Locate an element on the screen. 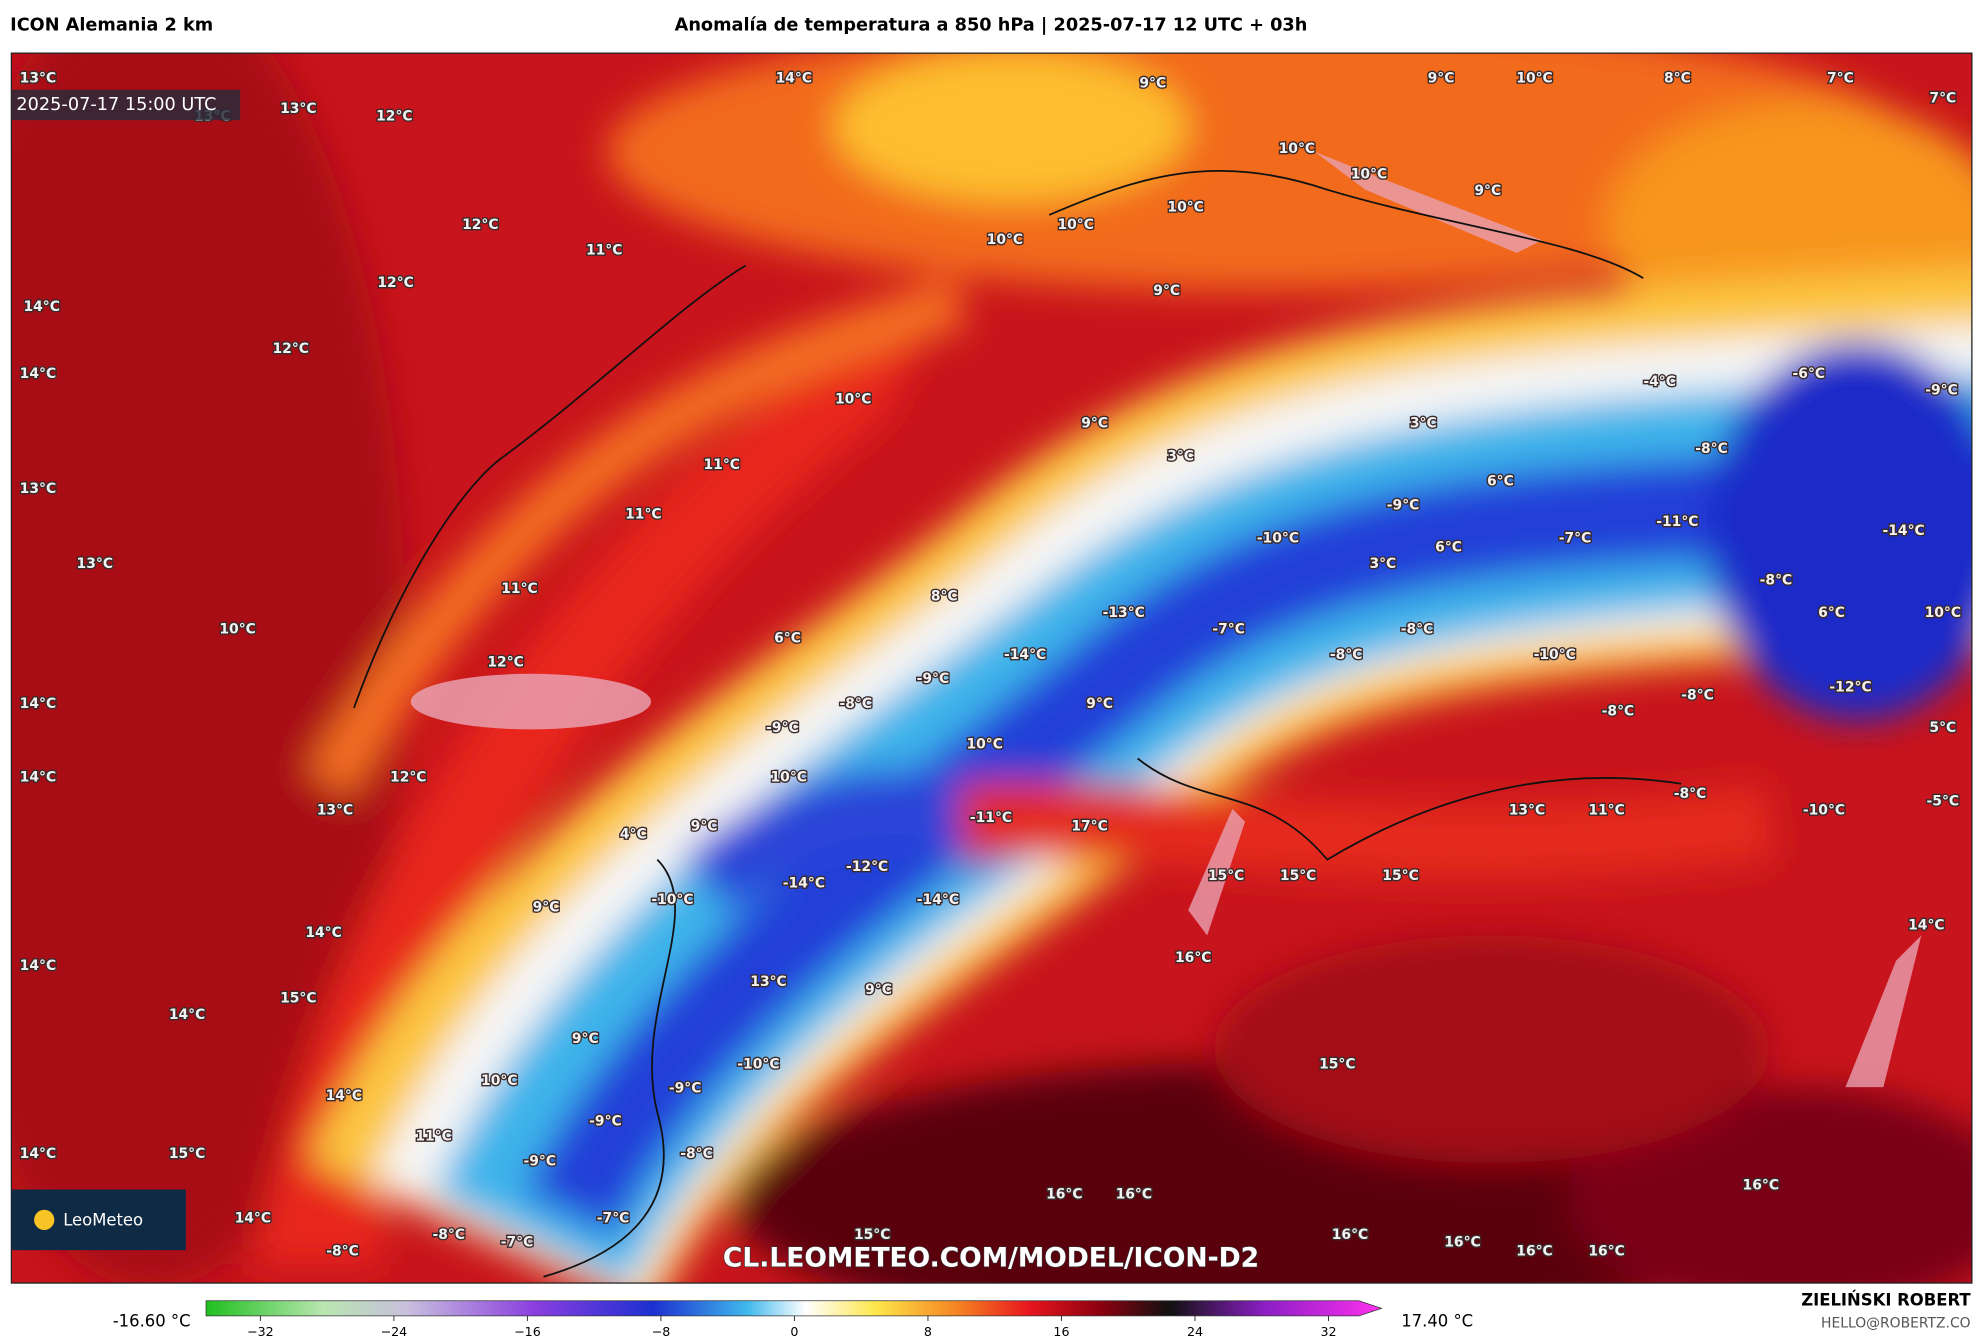 This screenshot has height=1340, width=1982. colorbar-min: -16.60 °C is located at coordinates (152, 1321).